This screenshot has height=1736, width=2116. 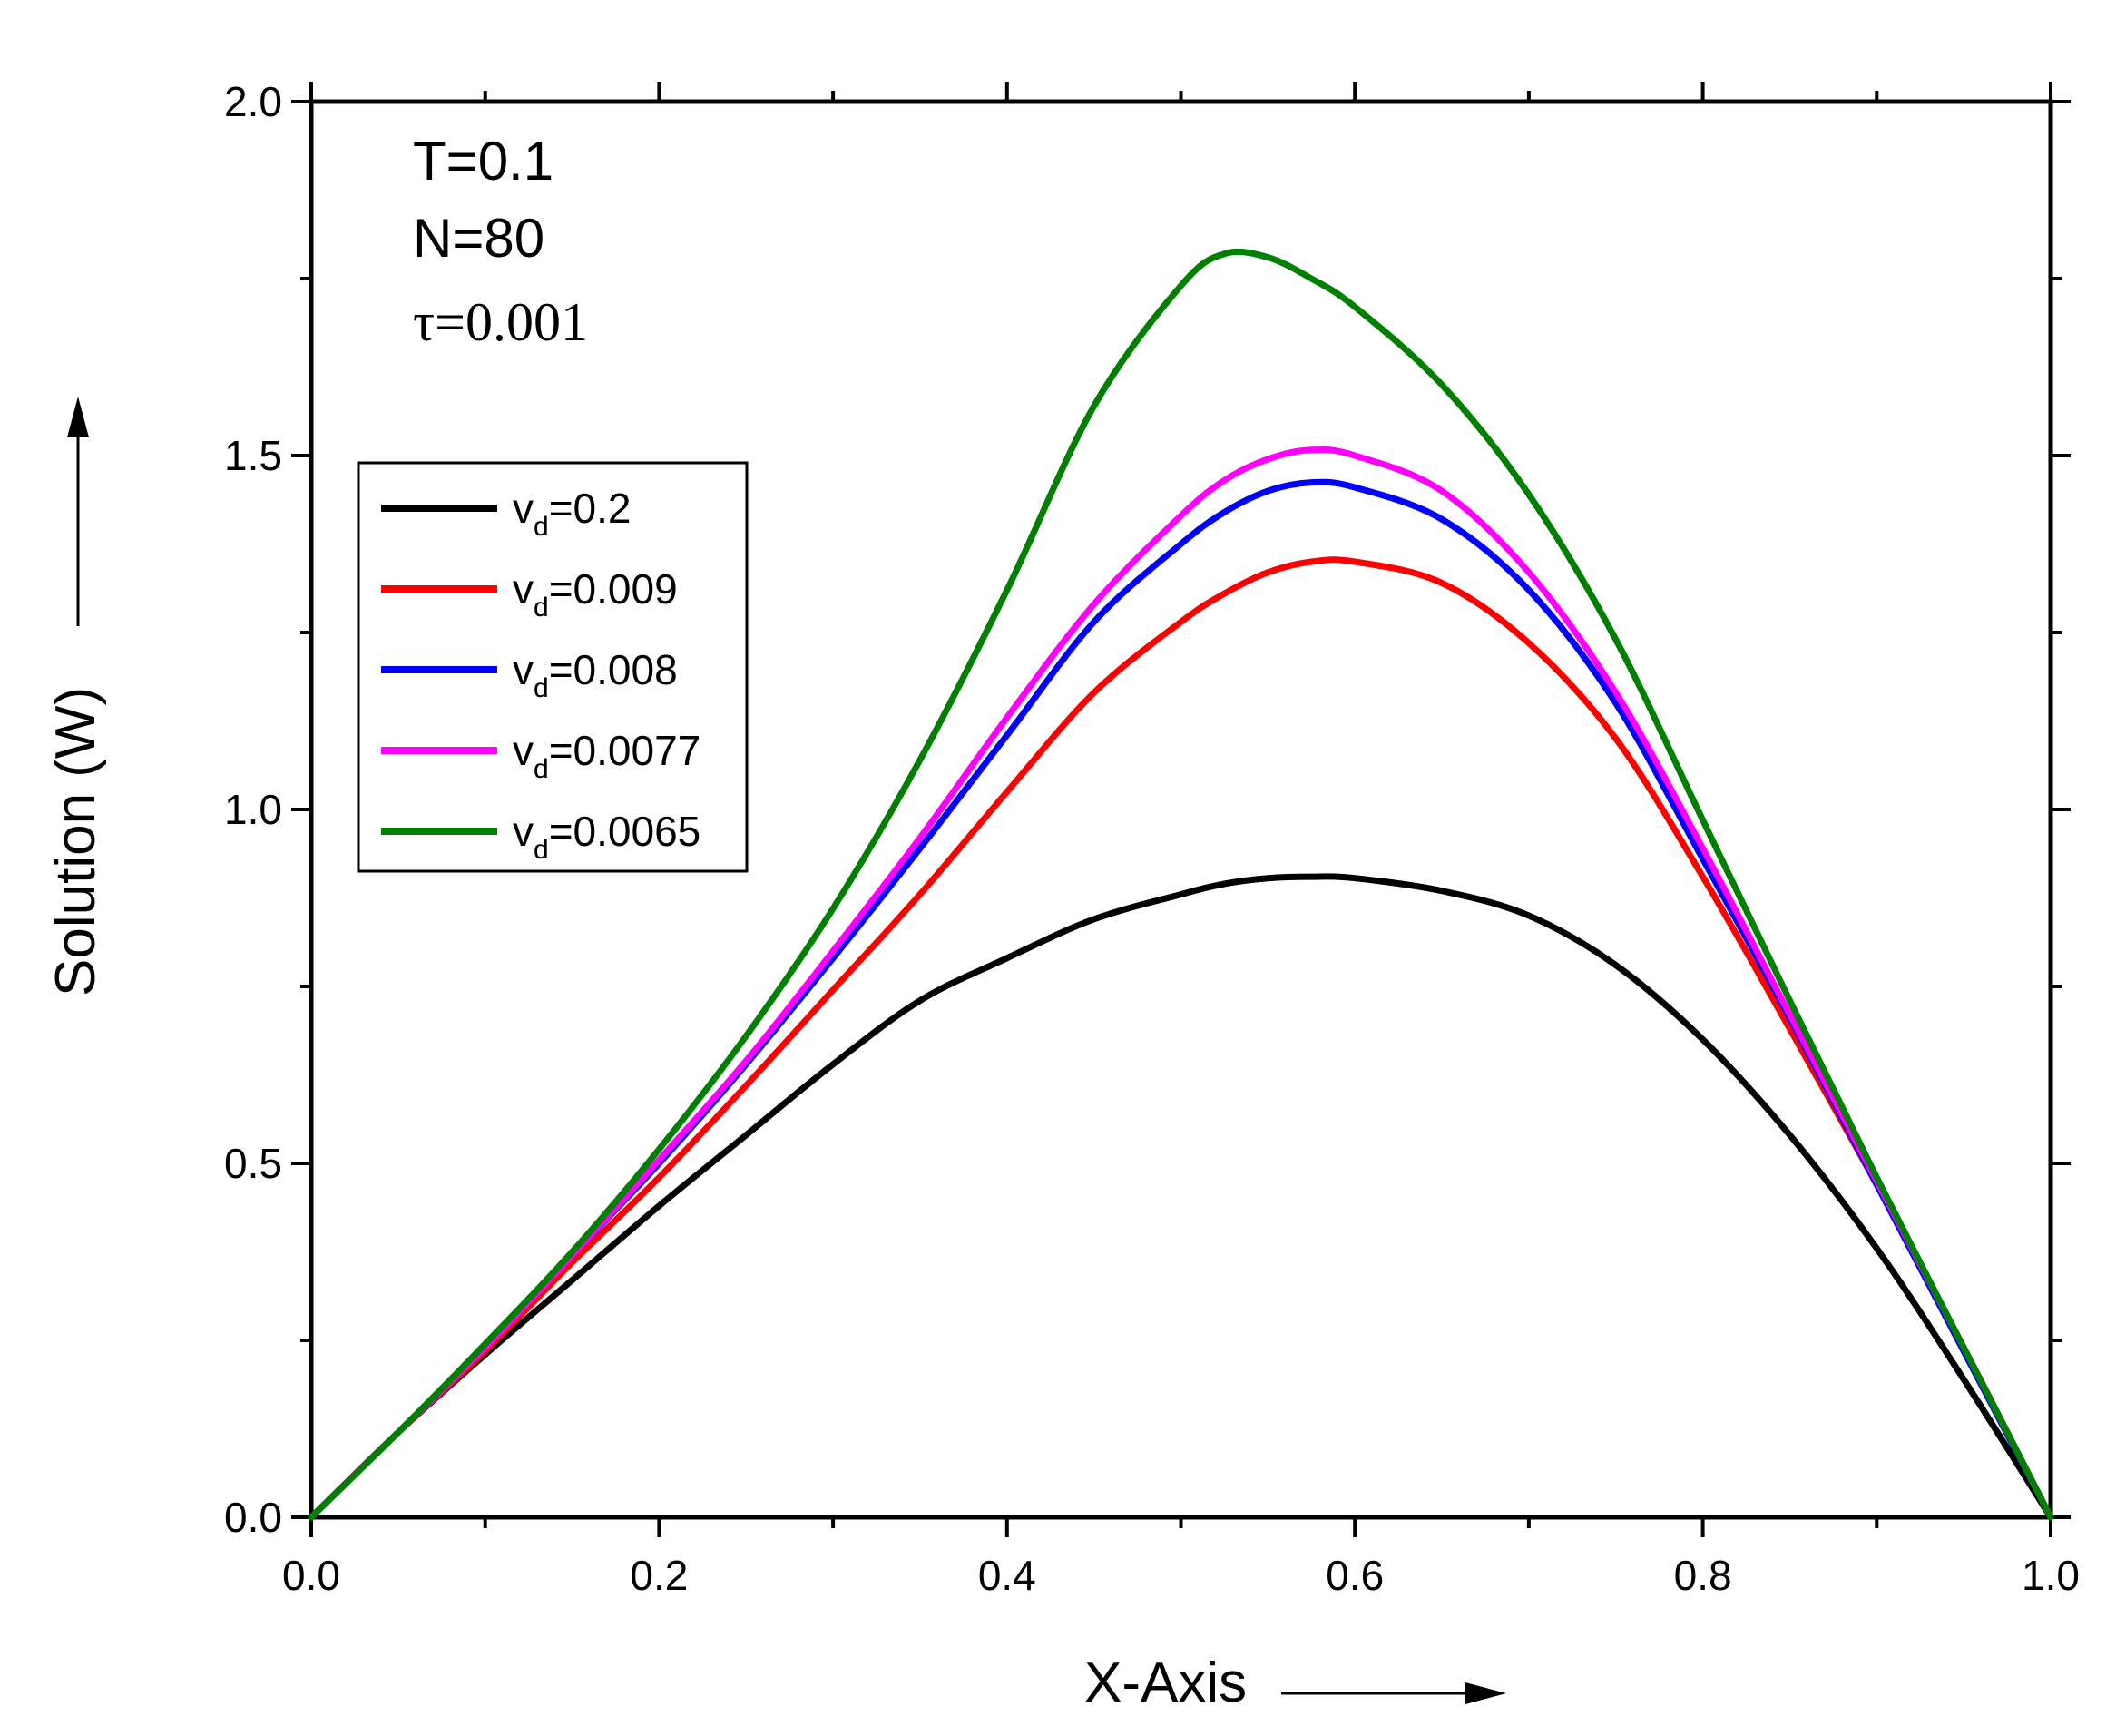 What do you see at coordinates (253, 1517) in the screenshot?
I see `y-tick-label: 0.0` at bounding box center [253, 1517].